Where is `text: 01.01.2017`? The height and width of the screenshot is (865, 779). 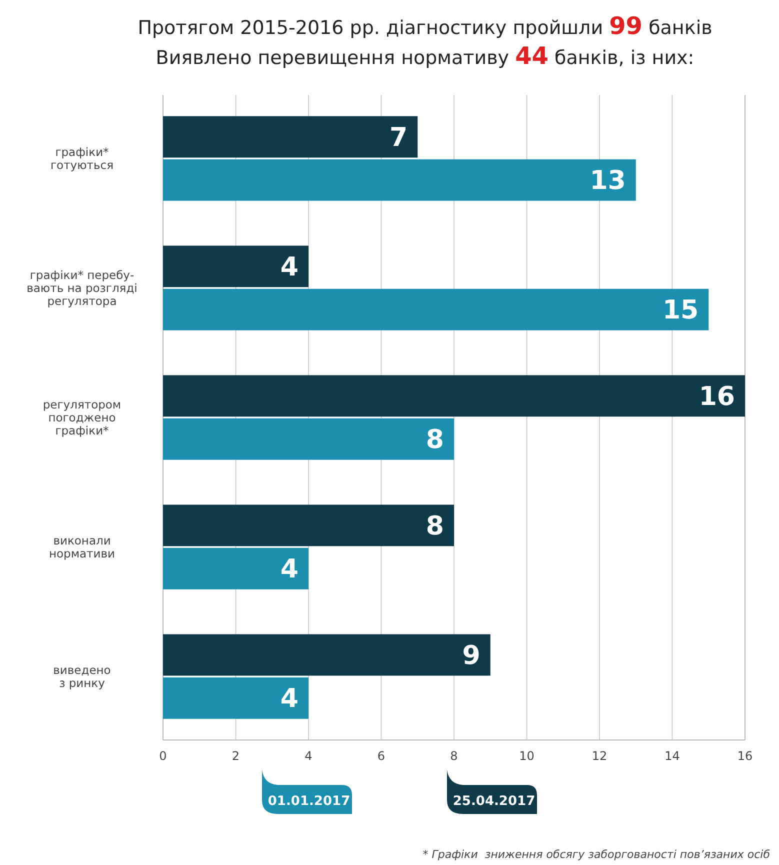 text: 01.01.2017 is located at coordinates (309, 801).